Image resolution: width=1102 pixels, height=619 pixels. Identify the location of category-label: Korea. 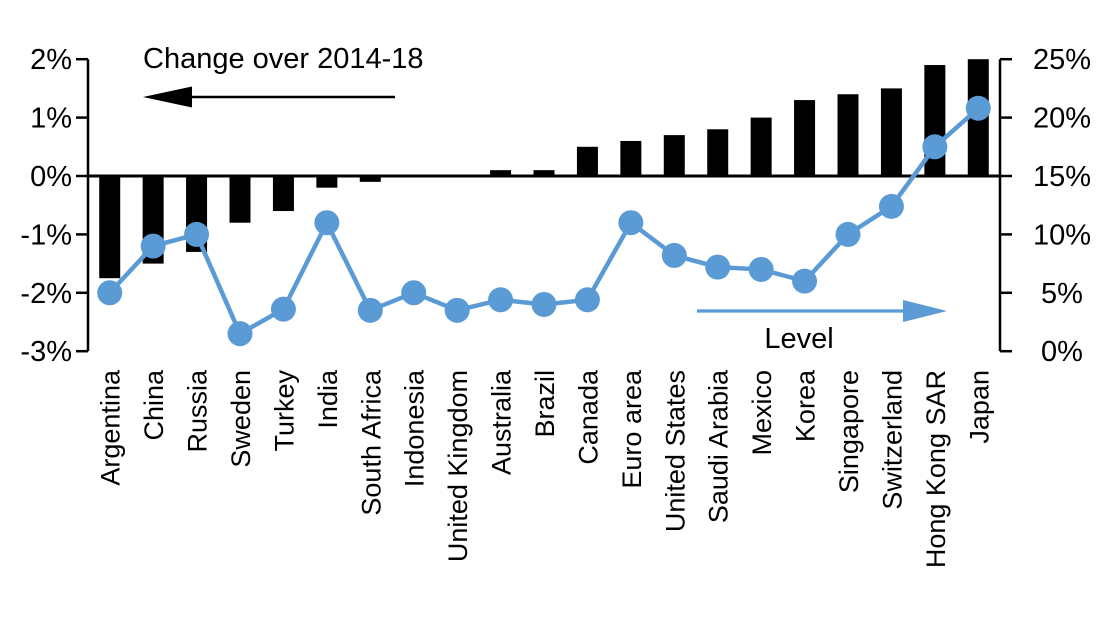
(806, 405).